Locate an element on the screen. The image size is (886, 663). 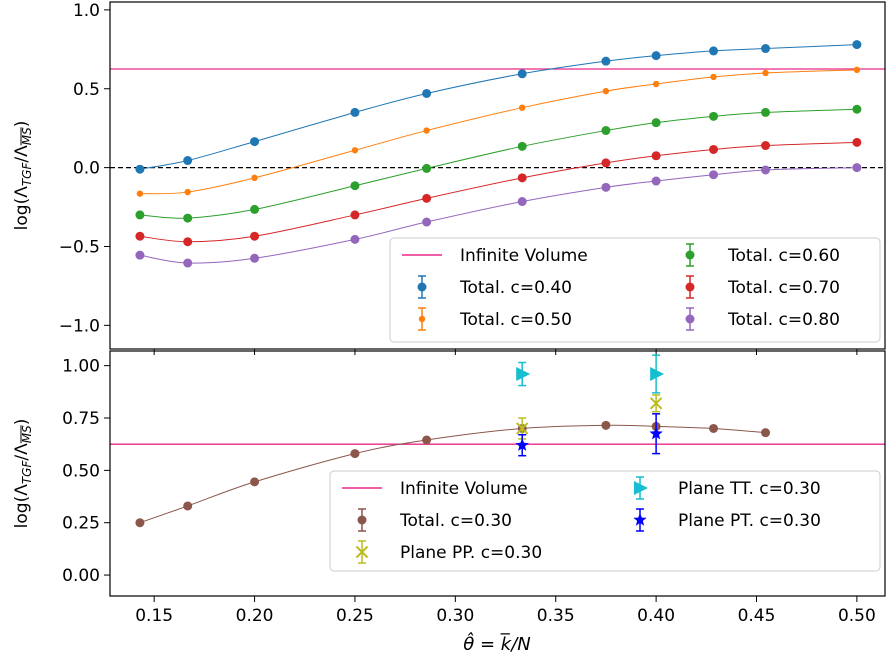
x-tick-label: 0.35 is located at coordinates (556, 616).